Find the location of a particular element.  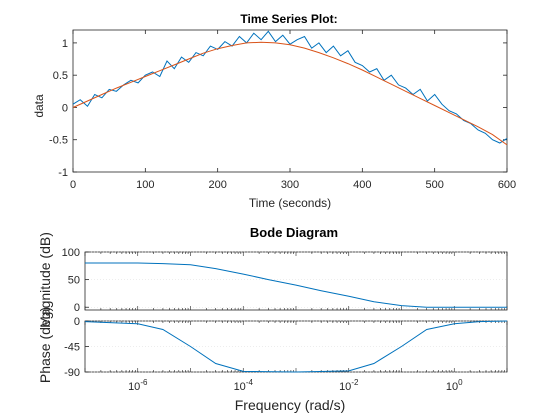

phase-y-tick-label: 0 is located at coordinates (77, 322).